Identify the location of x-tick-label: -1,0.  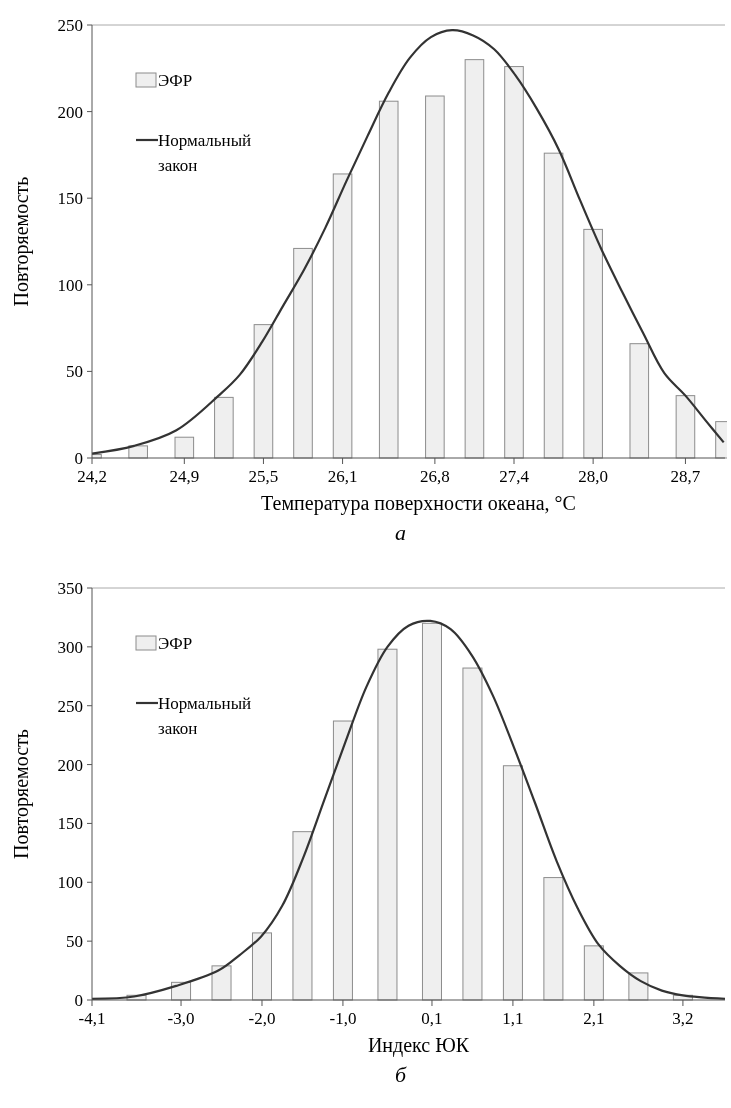
(343, 1018).